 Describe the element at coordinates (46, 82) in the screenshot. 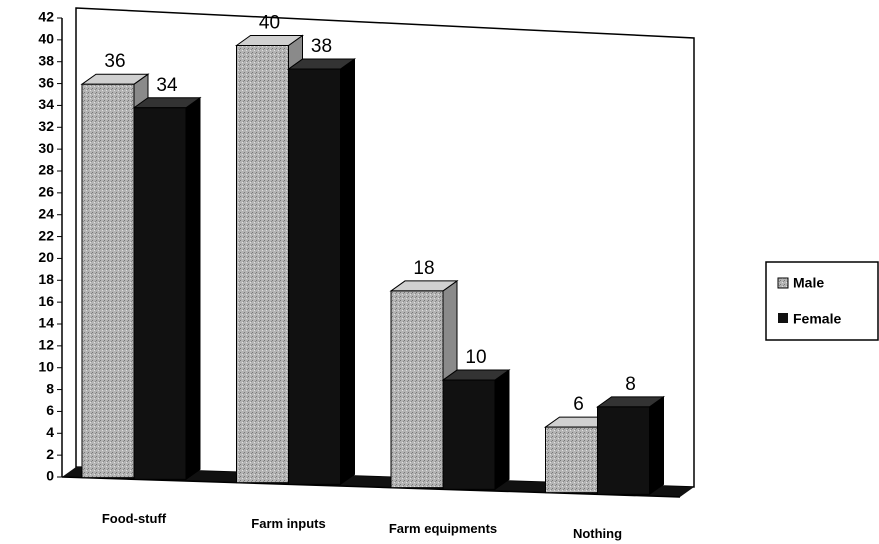

I see `y-tick-label: 36` at that location.